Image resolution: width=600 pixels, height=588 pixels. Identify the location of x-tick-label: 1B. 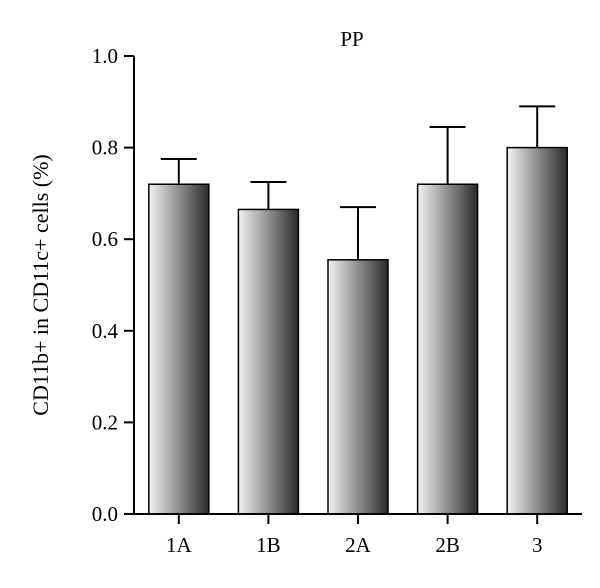
(268, 545).